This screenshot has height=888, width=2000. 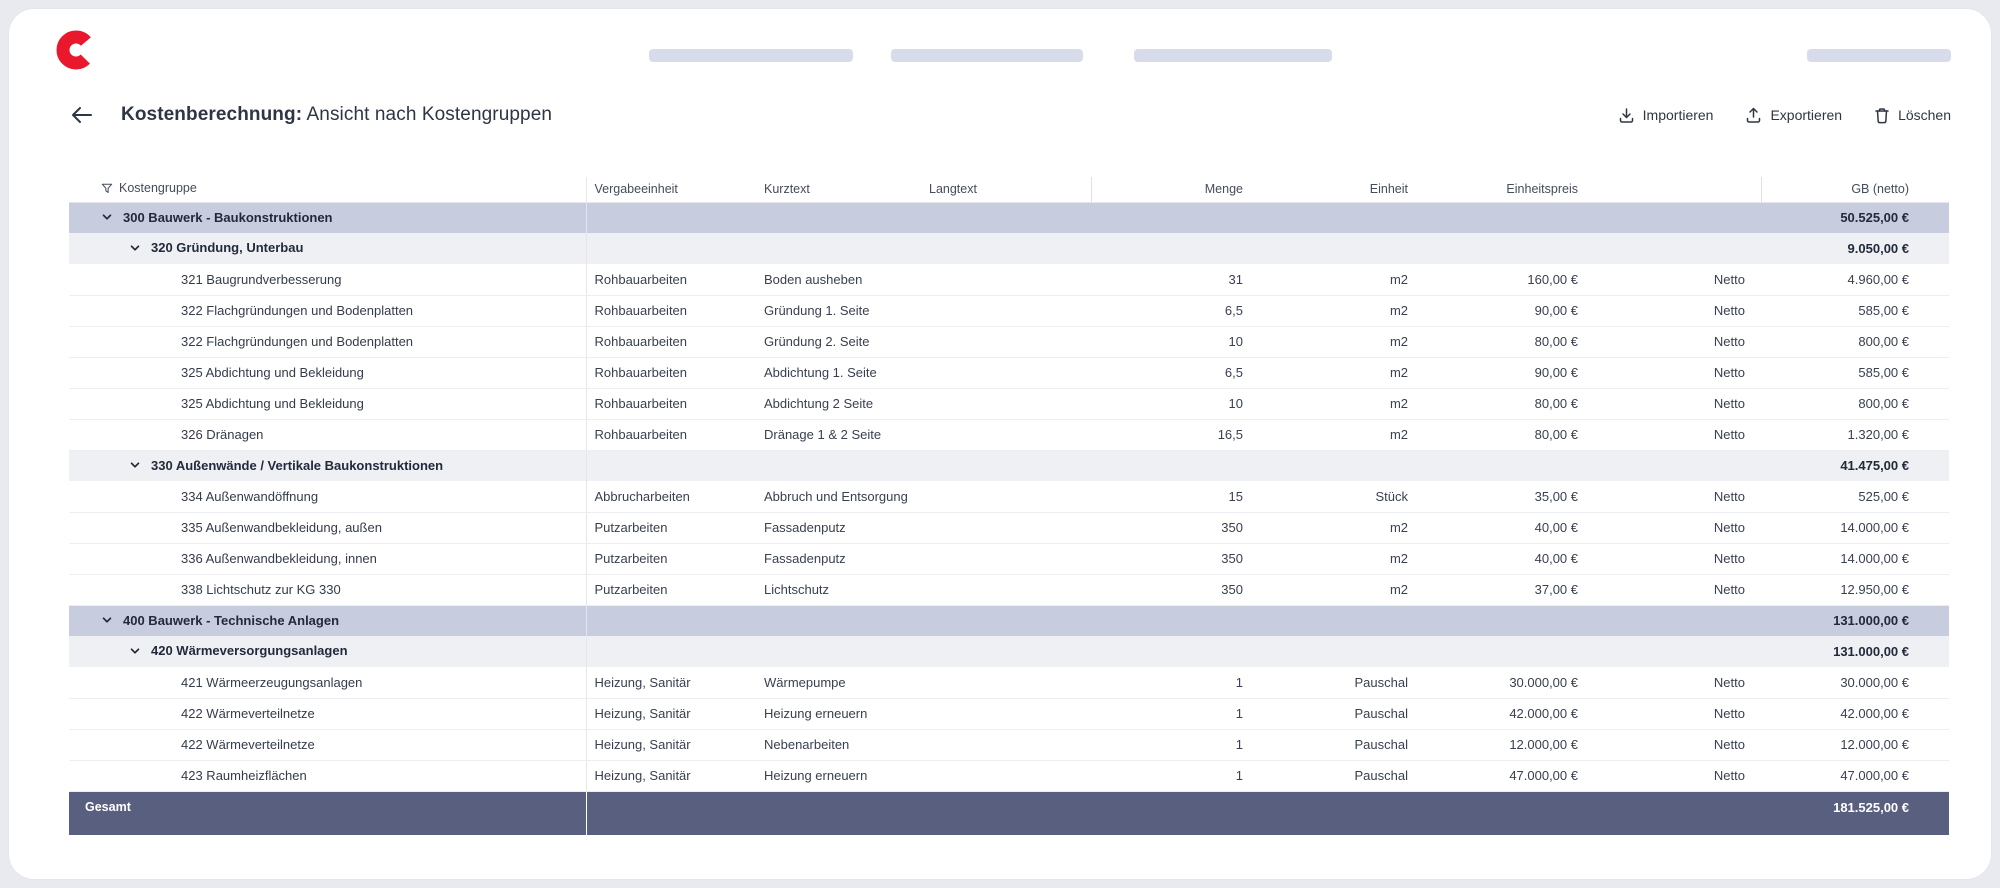 I want to click on cell-kostengruppe: 423 Raumheizflächen, so click(x=328, y=776).